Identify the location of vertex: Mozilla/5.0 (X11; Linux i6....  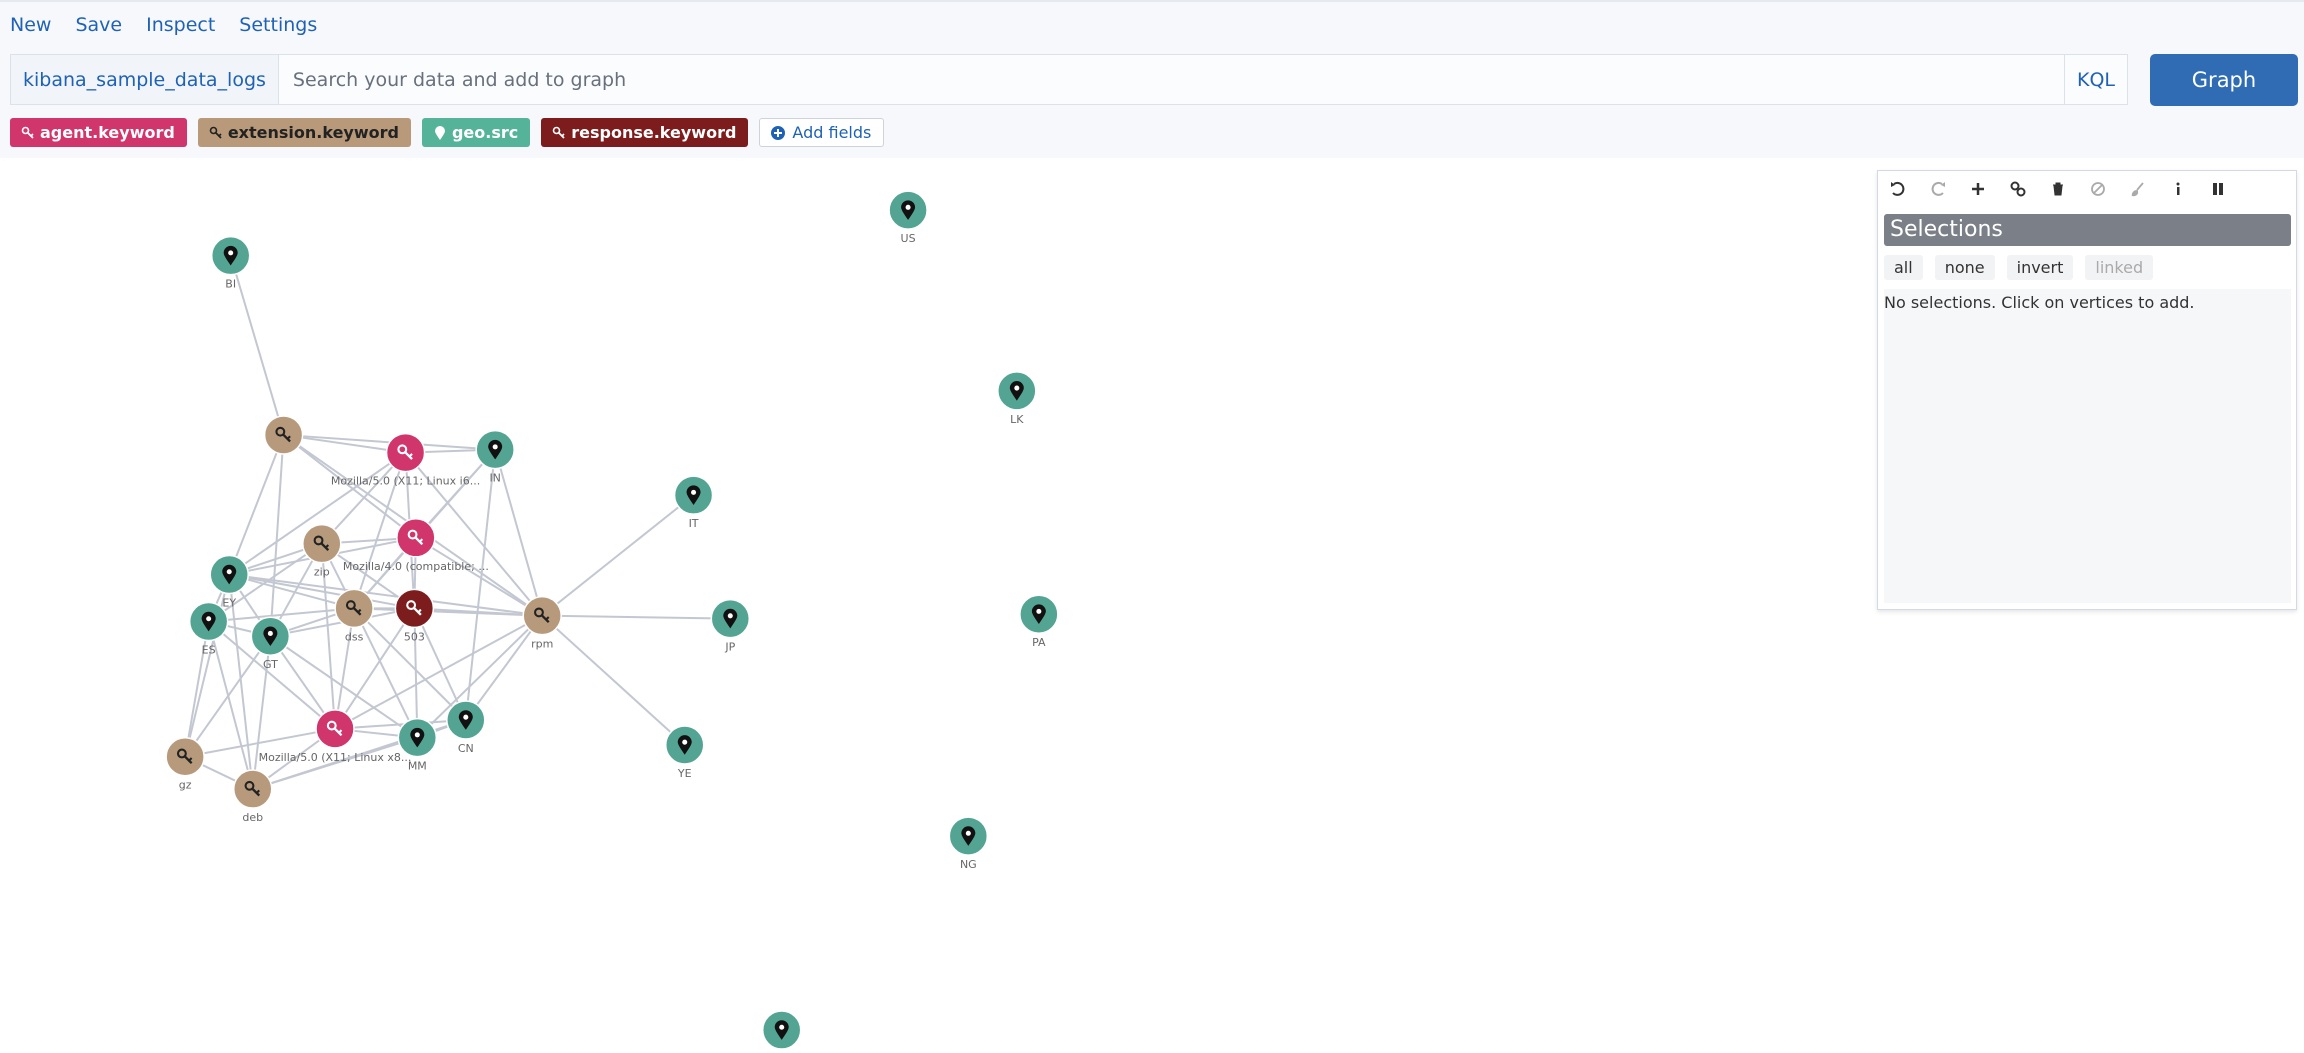
(405, 460).